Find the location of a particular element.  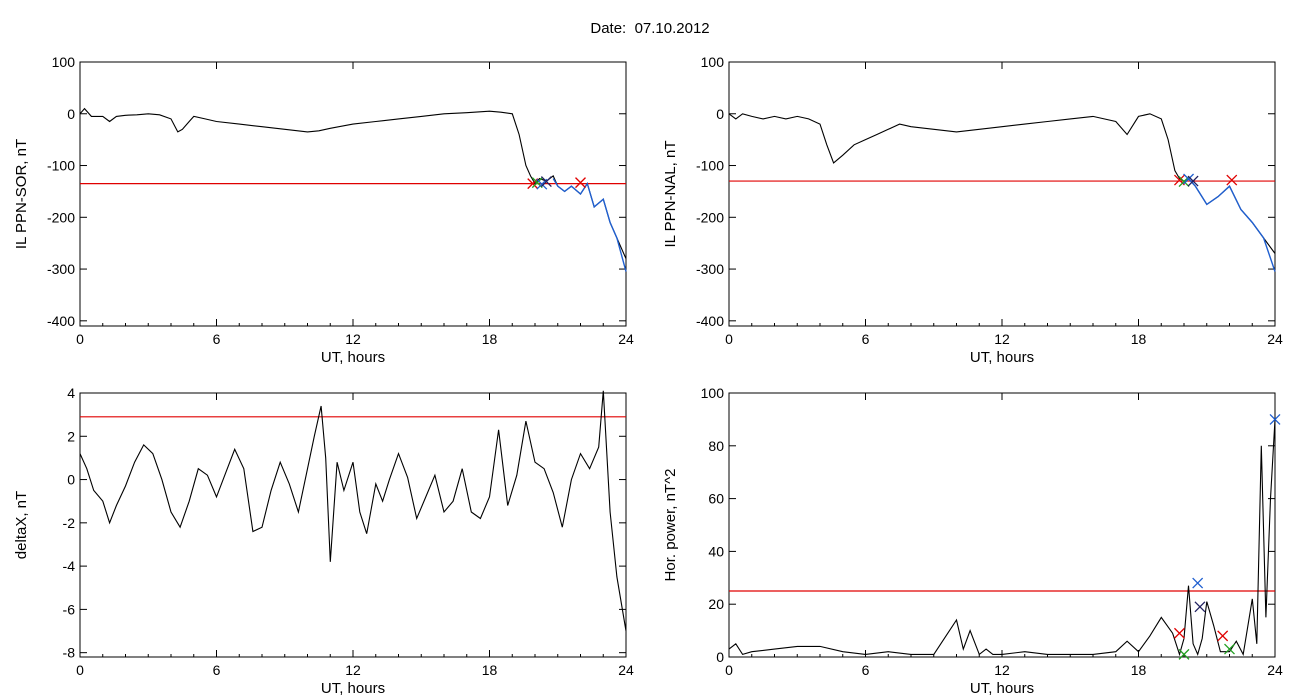

chart-power-ytick-label-3: 40 is located at coordinates (716, 551).